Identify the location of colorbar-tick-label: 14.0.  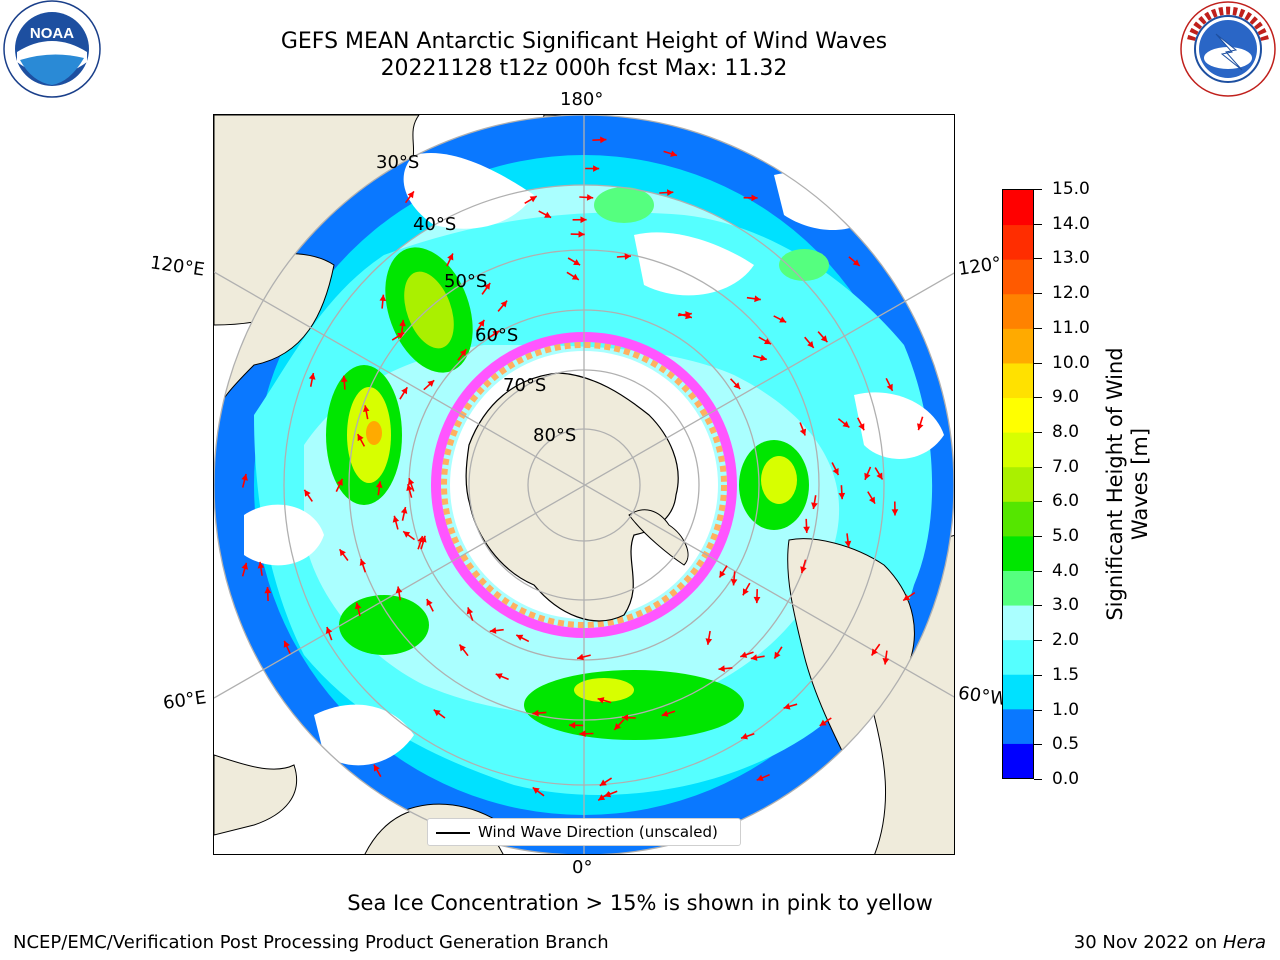
(1071, 223).